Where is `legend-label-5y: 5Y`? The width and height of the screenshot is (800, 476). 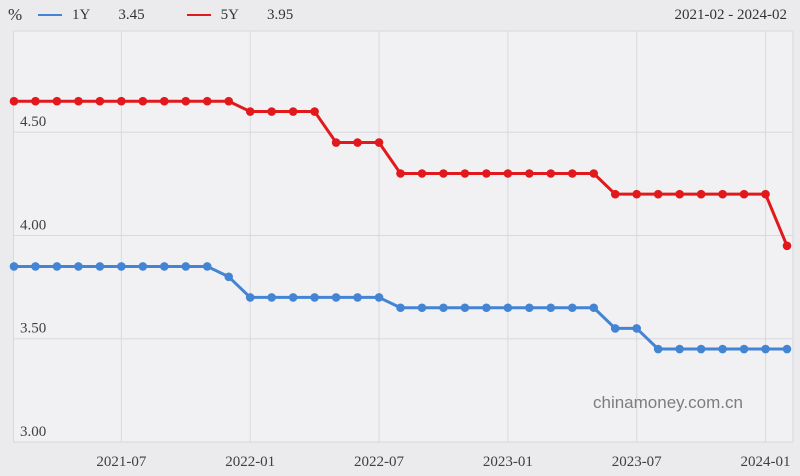 legend-label-5y: 5Y is located at coordinates (229, 14).